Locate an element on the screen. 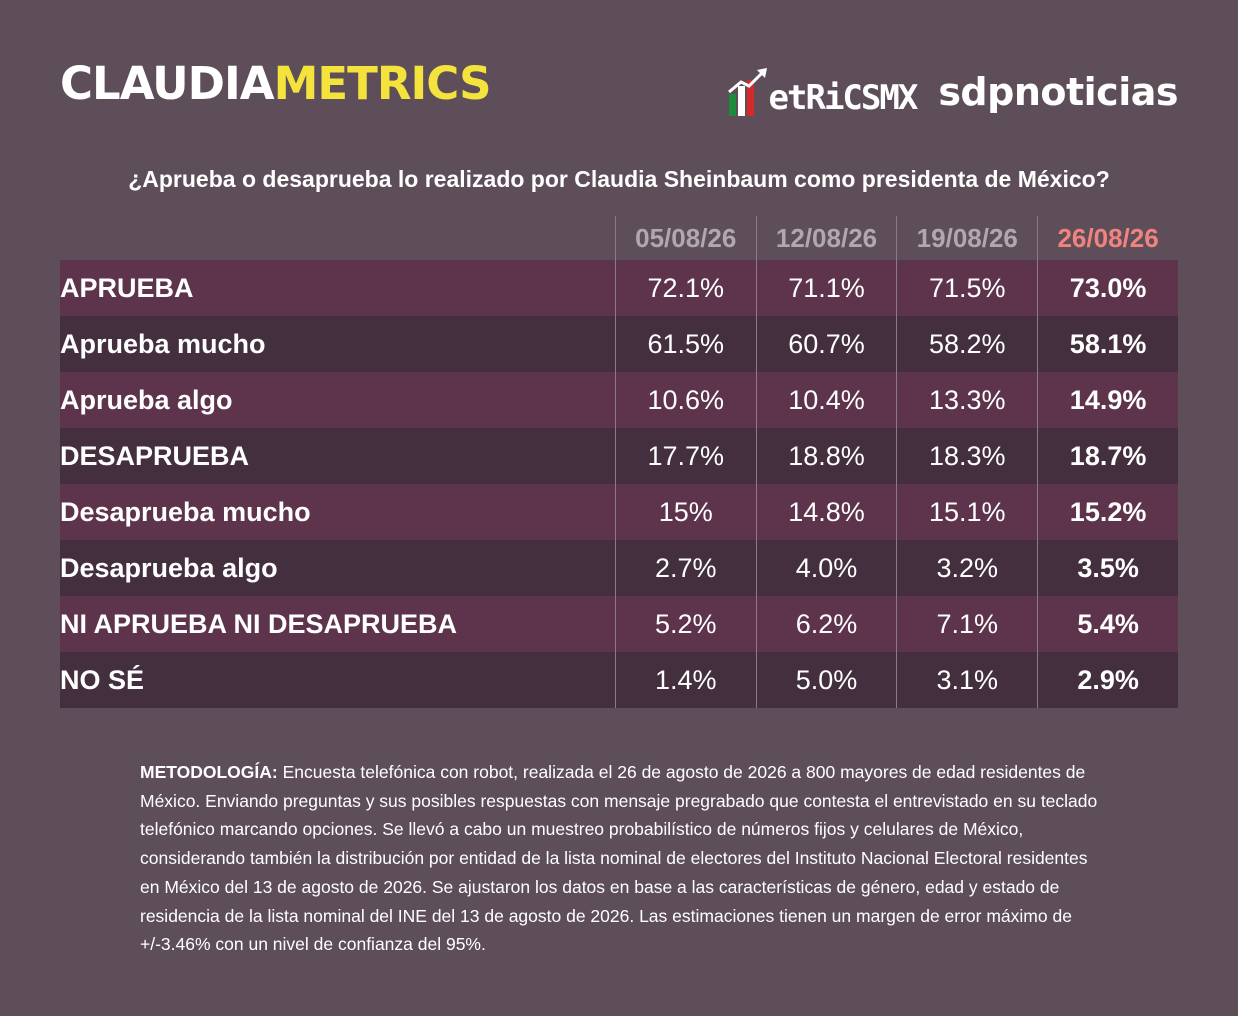 The image size is (1238, 1016). table-row: Desaprueba mucho 15% 14.8% 15.1% 15.2% is located at coordinates (619, 512).